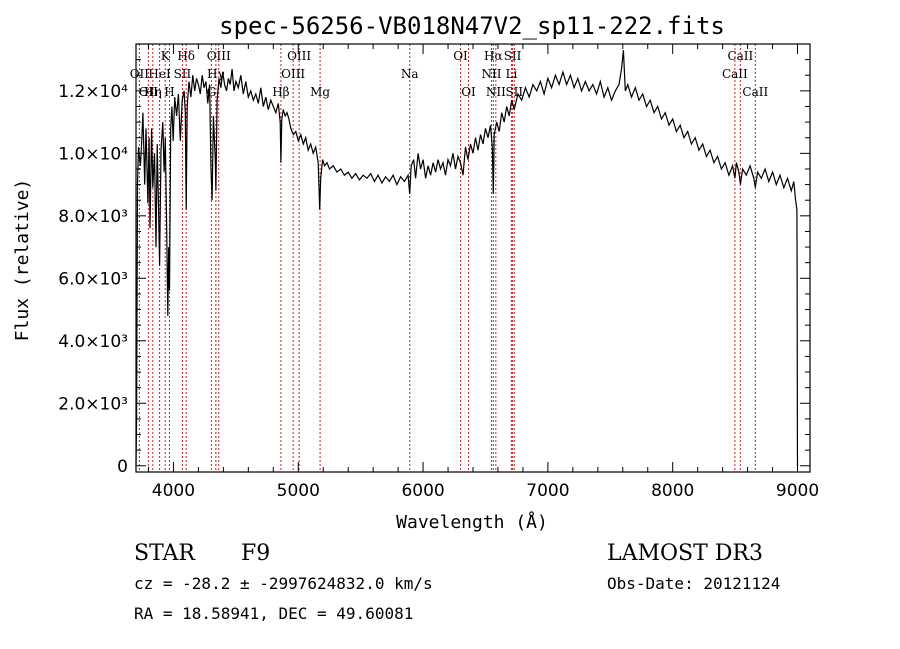  Describe the element at coordinates (166, 56) in the screenshot. I see `spectral-line-label: K` at that location.